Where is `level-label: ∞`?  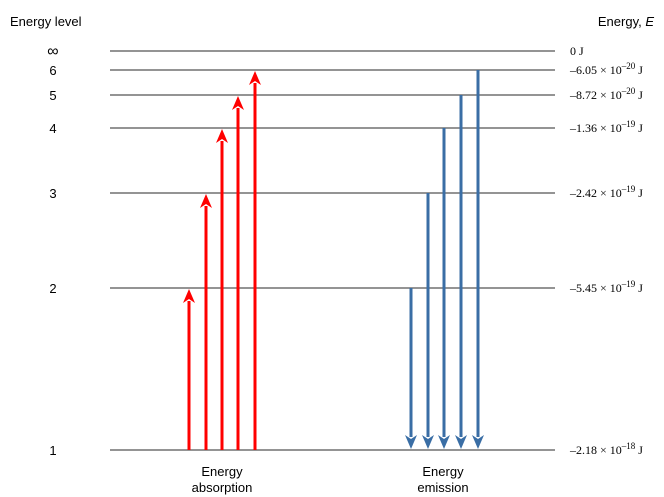 level-label: ∞ is located at coordinates (52, 51).